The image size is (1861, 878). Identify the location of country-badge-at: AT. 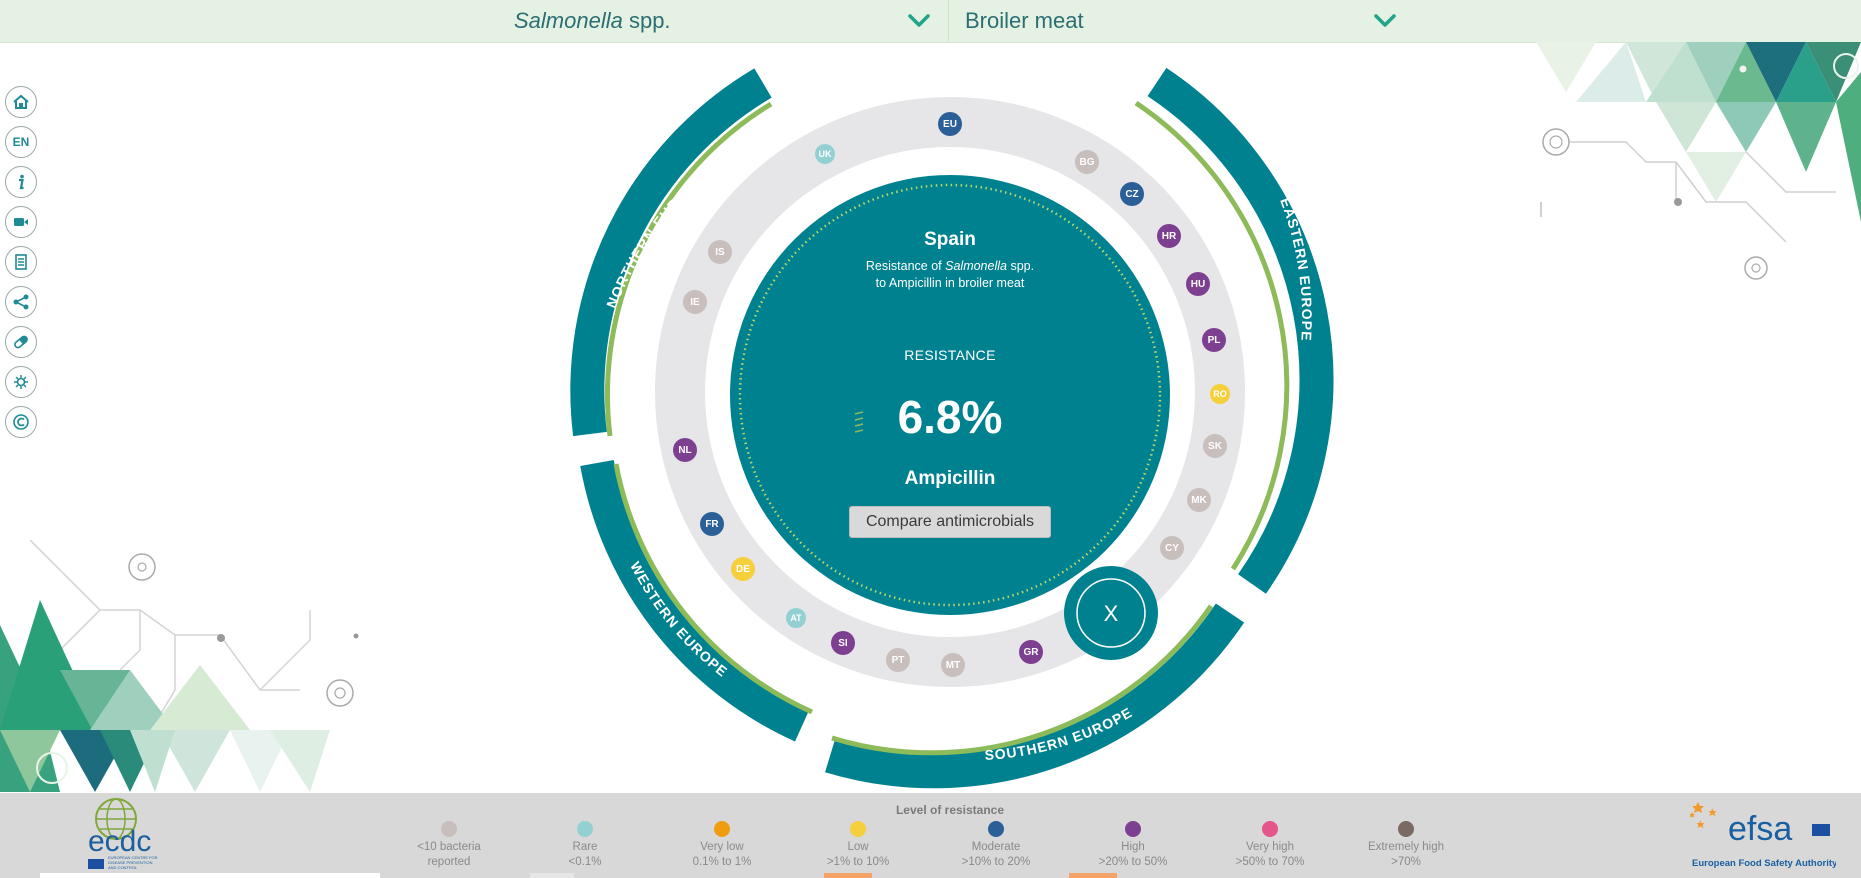
(796, 618).